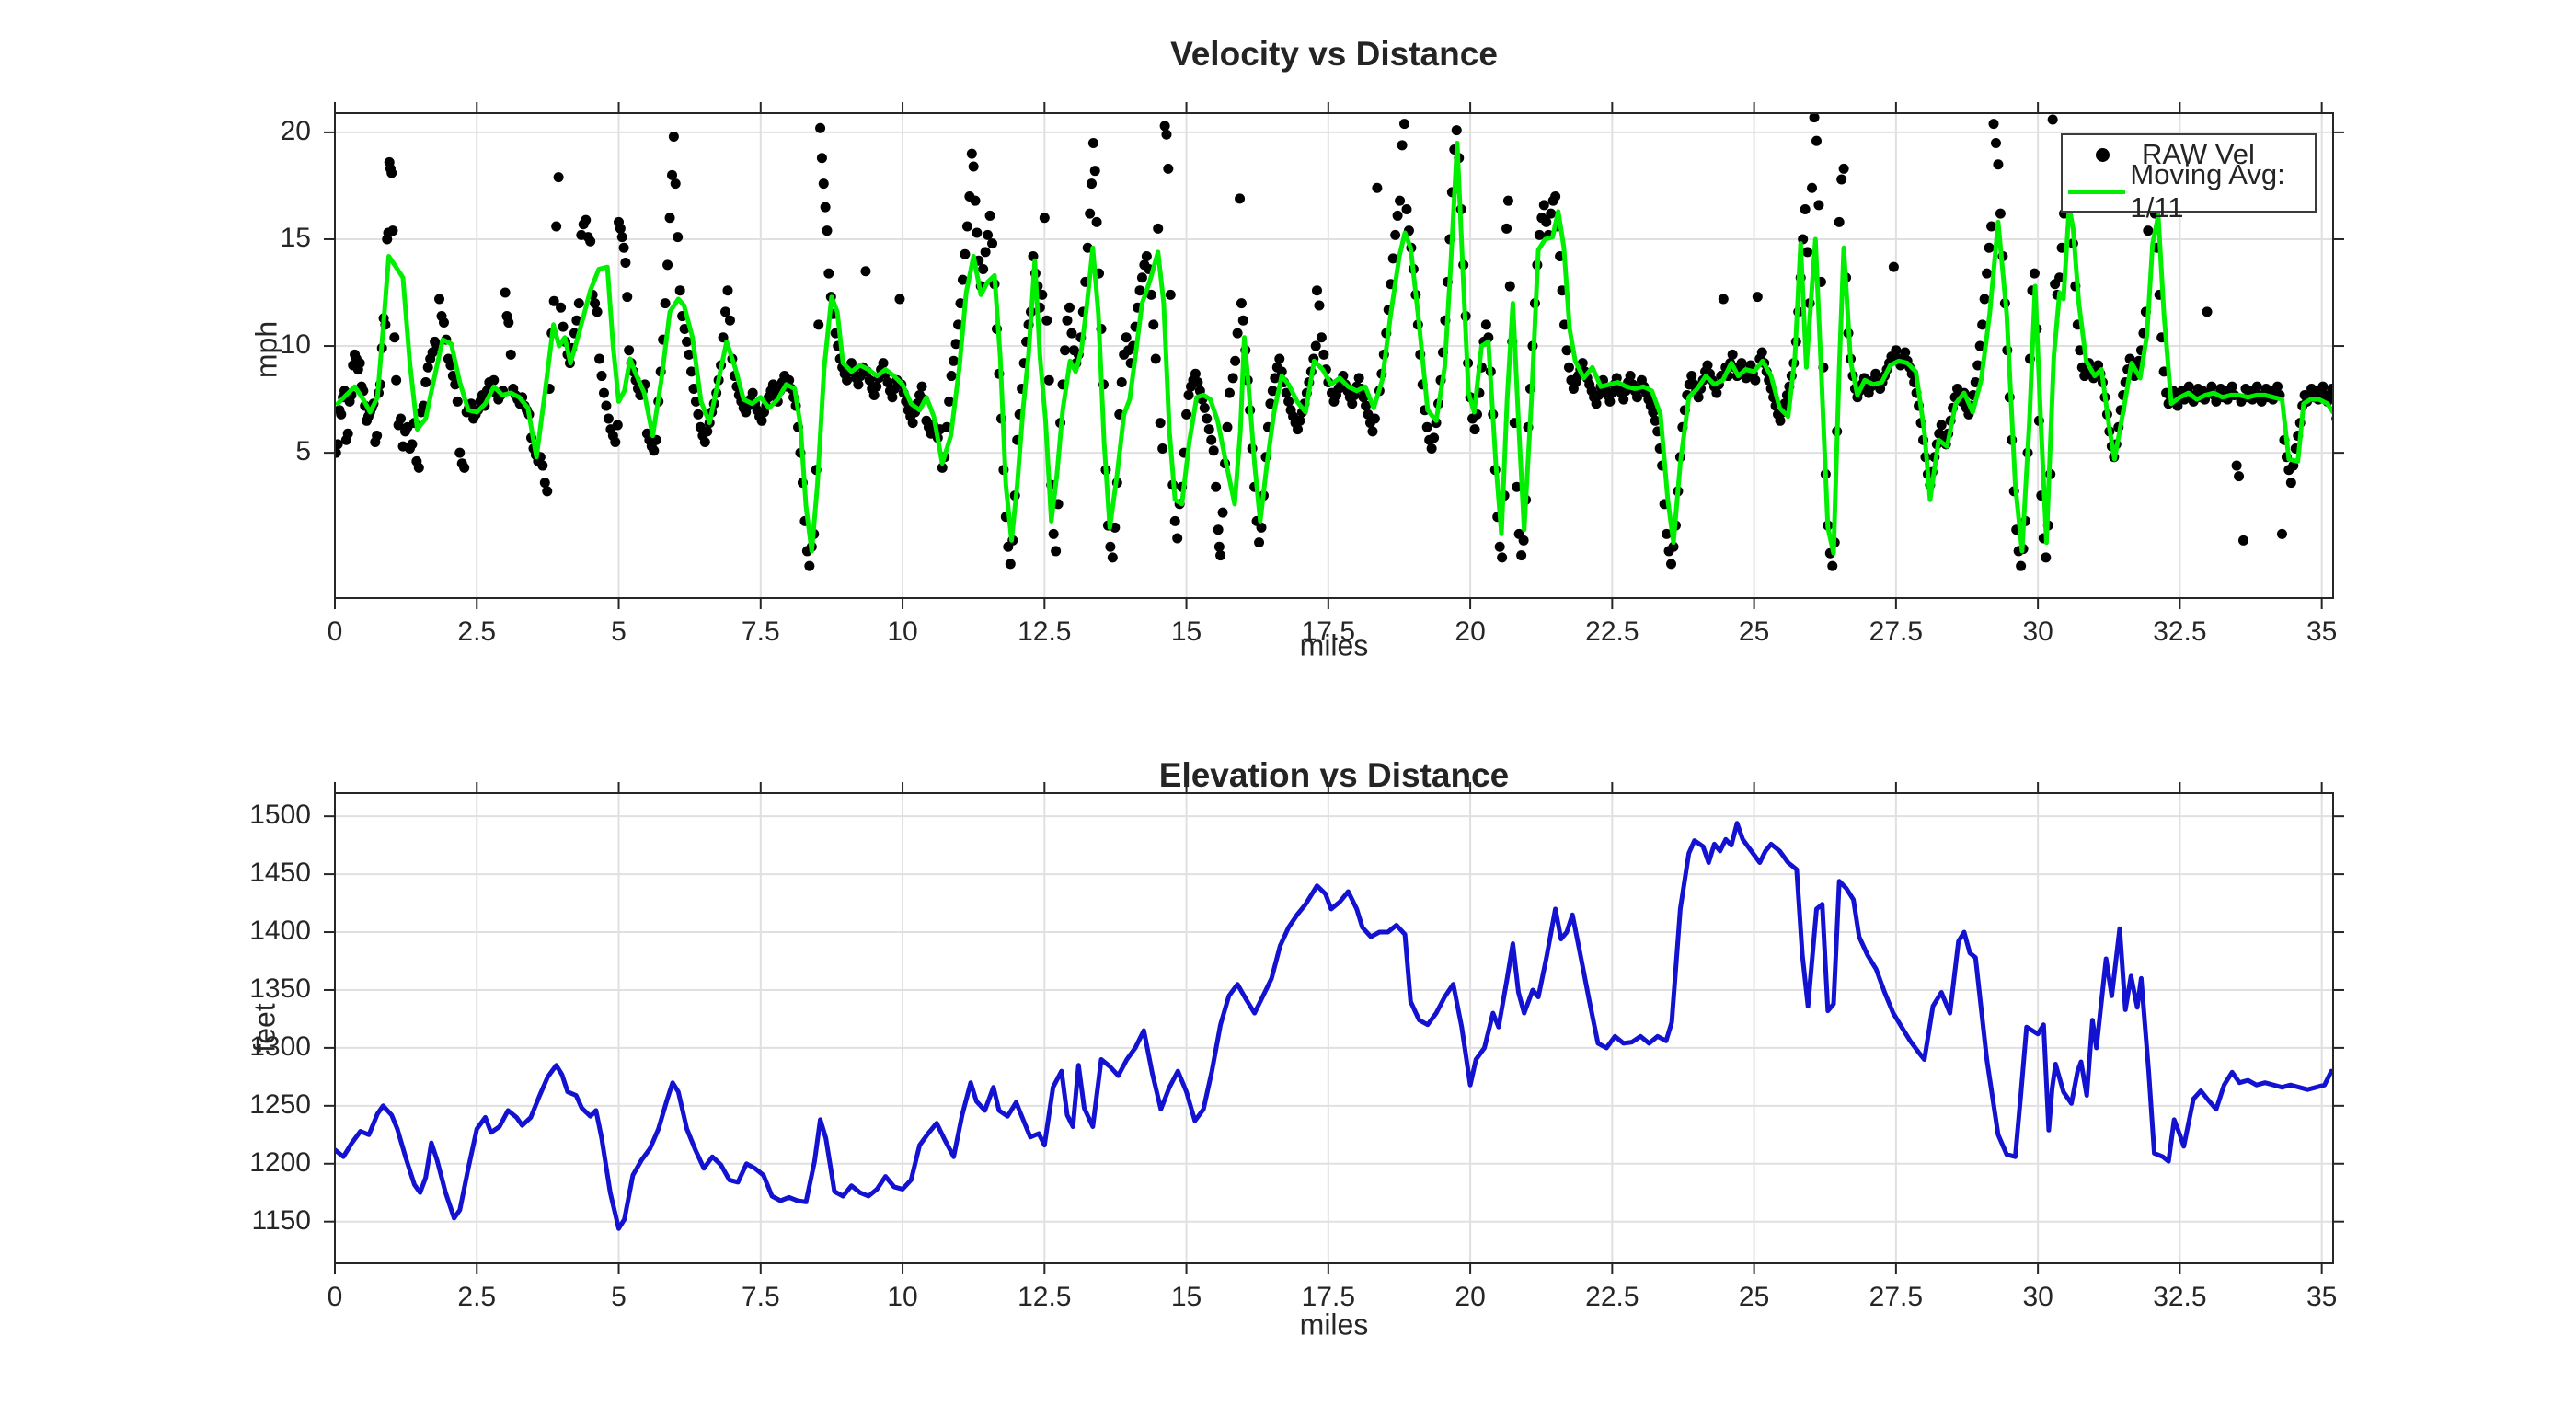  What do you see at coordinates (280, 1162) in the screenshot?
I see `y-tick-label: 1200` at bounding box center [280, 1162].